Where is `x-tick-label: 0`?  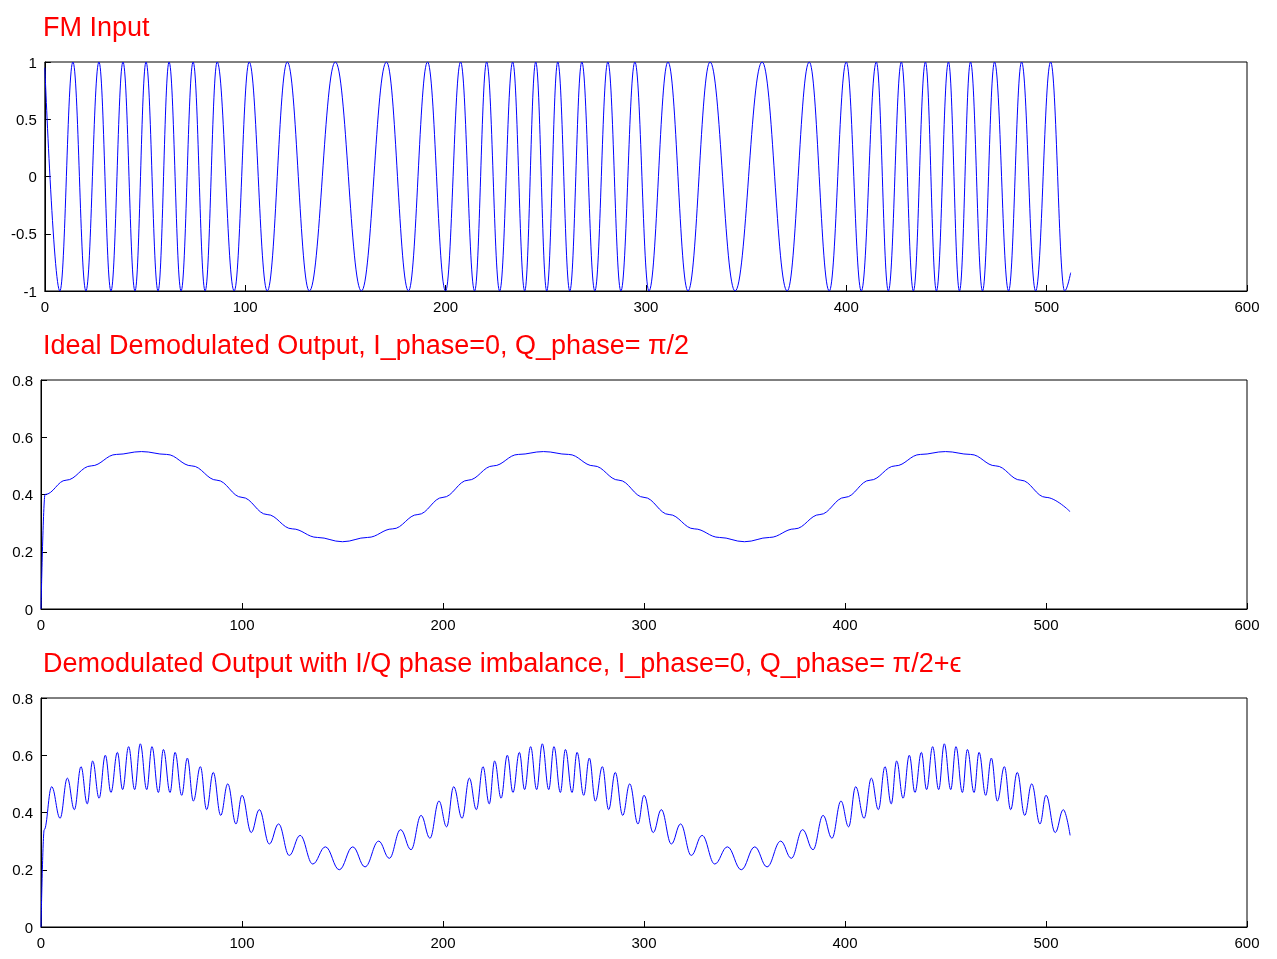
x-tick-label: 0 is located at coordinates (45, 306).